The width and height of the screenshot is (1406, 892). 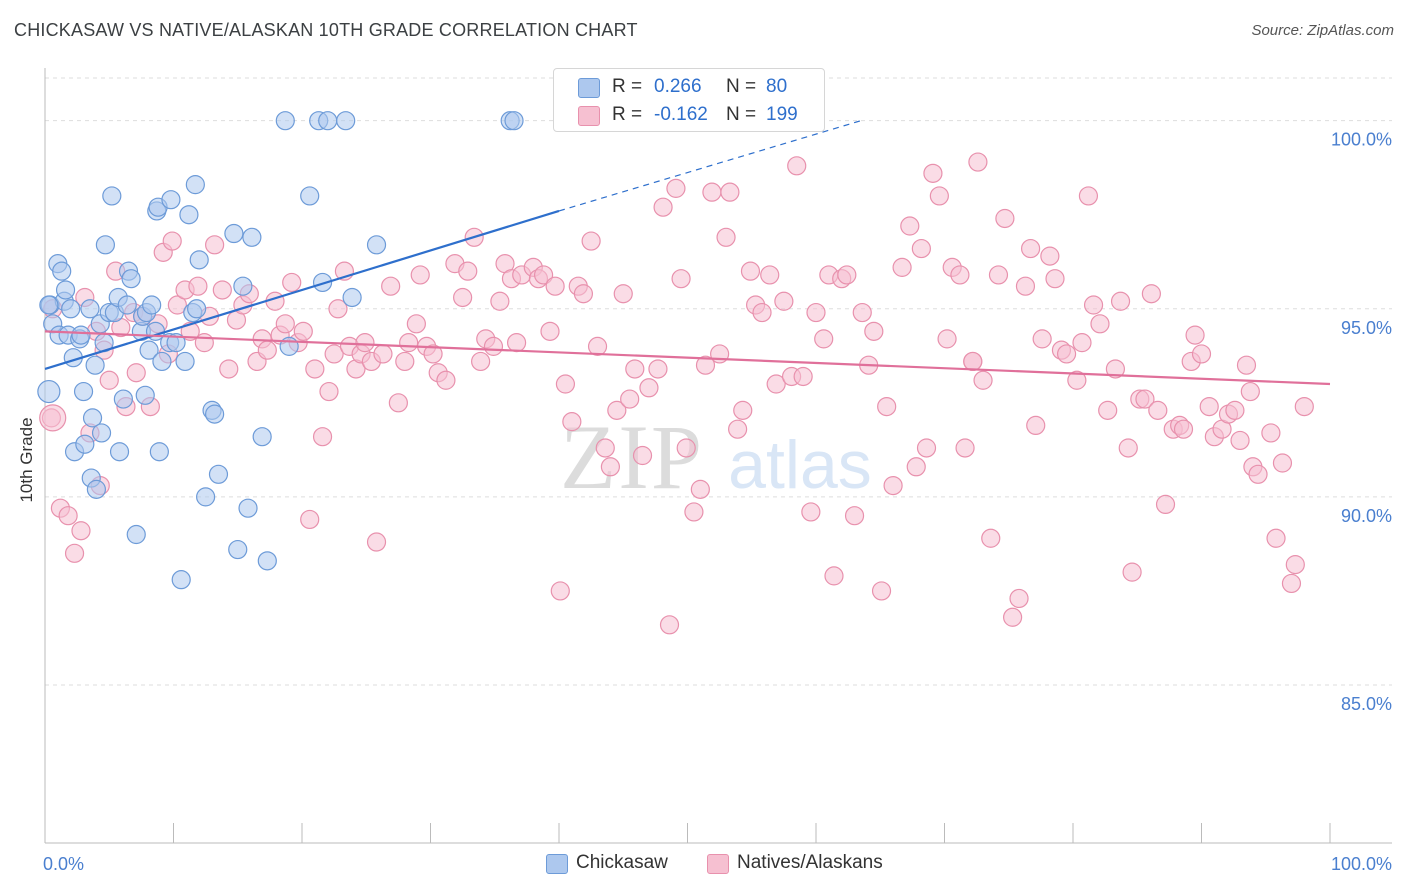 What do you see at coordinates (800, 465) in the screenshot?
I see `watermark-atlas: atlas` at bounding box center [800, 465].